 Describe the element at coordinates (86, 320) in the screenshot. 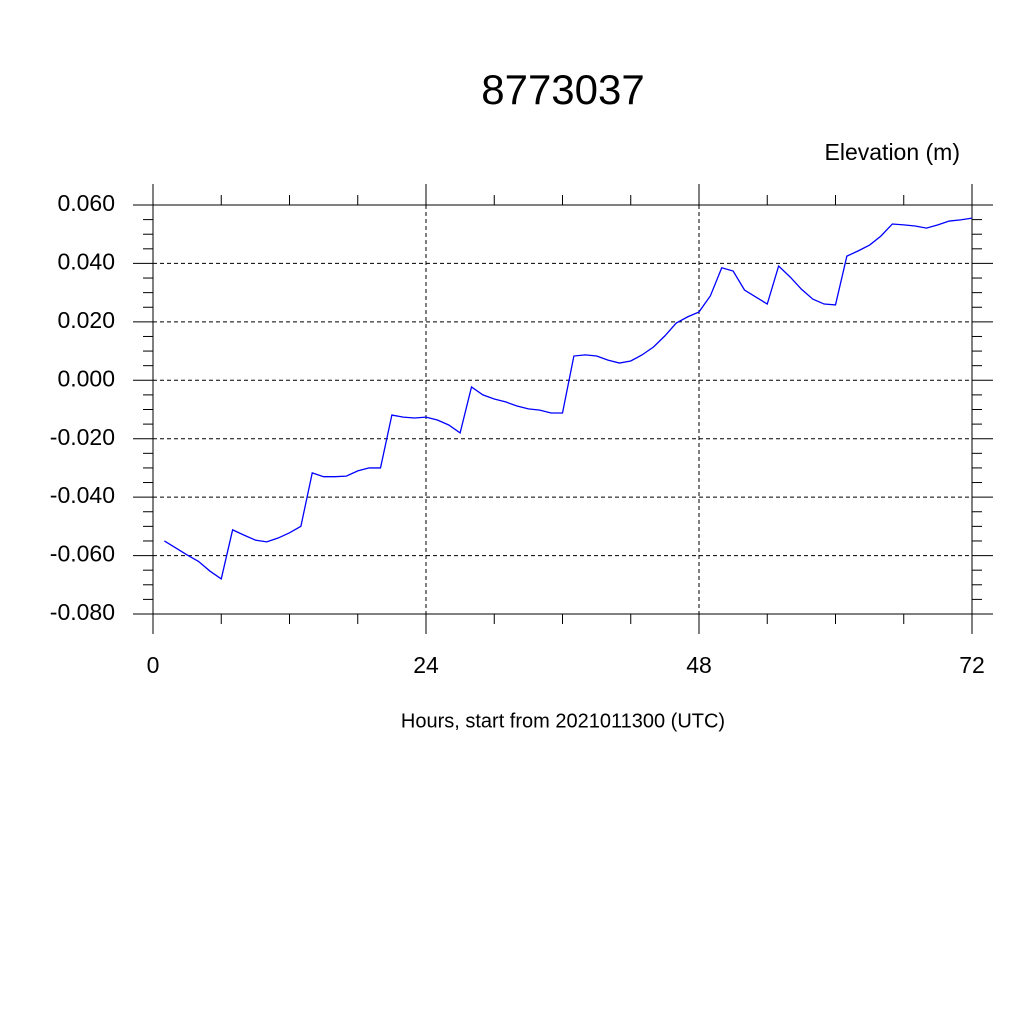

I see `y-tick-label: 0.020` at that location.